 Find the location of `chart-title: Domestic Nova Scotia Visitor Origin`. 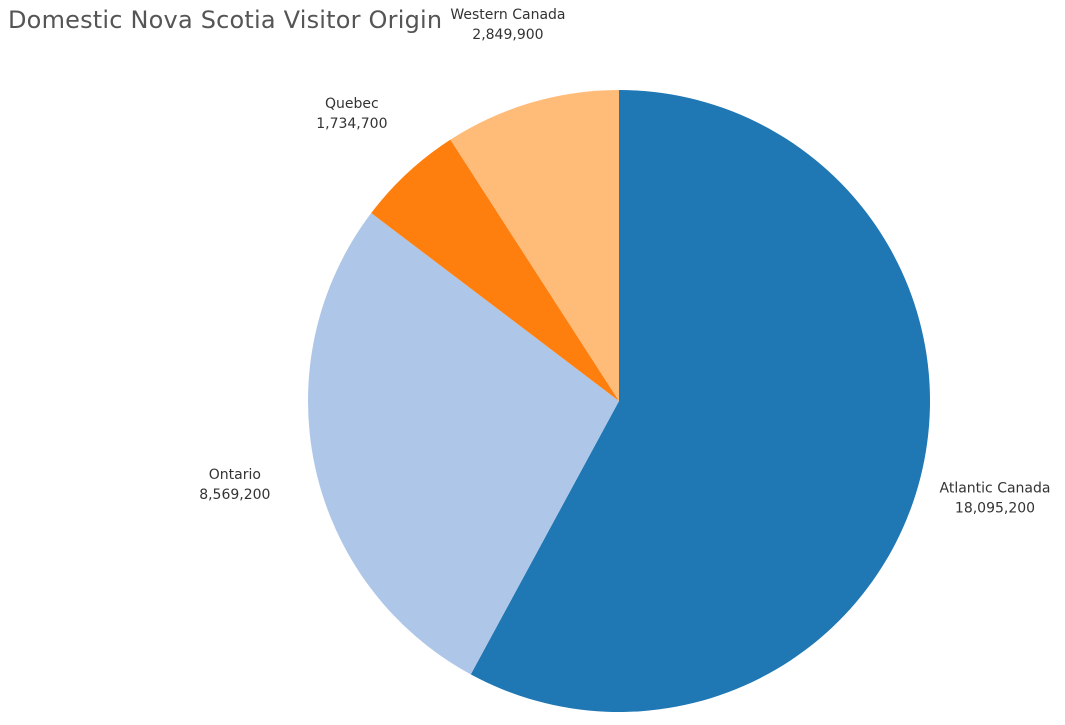

chart-title: Domestic Nova Scotia Visitor Origin is located at coordinates (225, 20).